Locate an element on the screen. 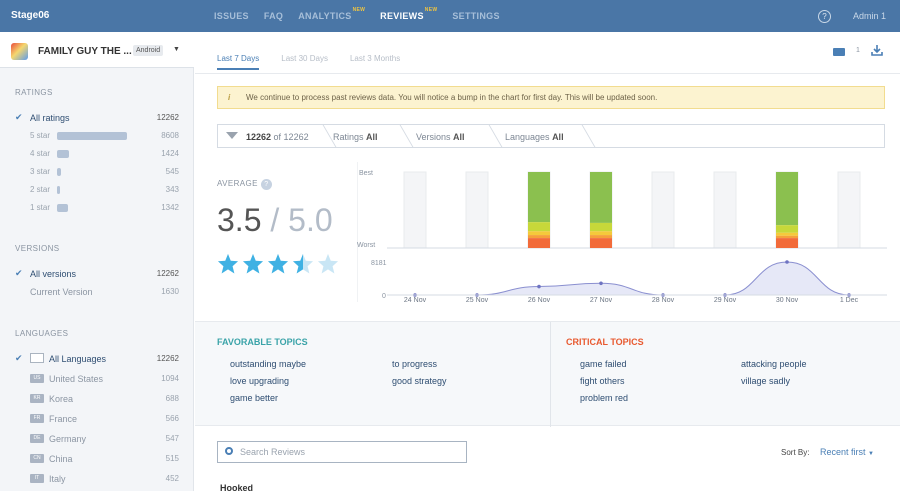 Image resolution: width=900 pixels, height=491 pixels. star-rating is located at coordinates (278, 263).